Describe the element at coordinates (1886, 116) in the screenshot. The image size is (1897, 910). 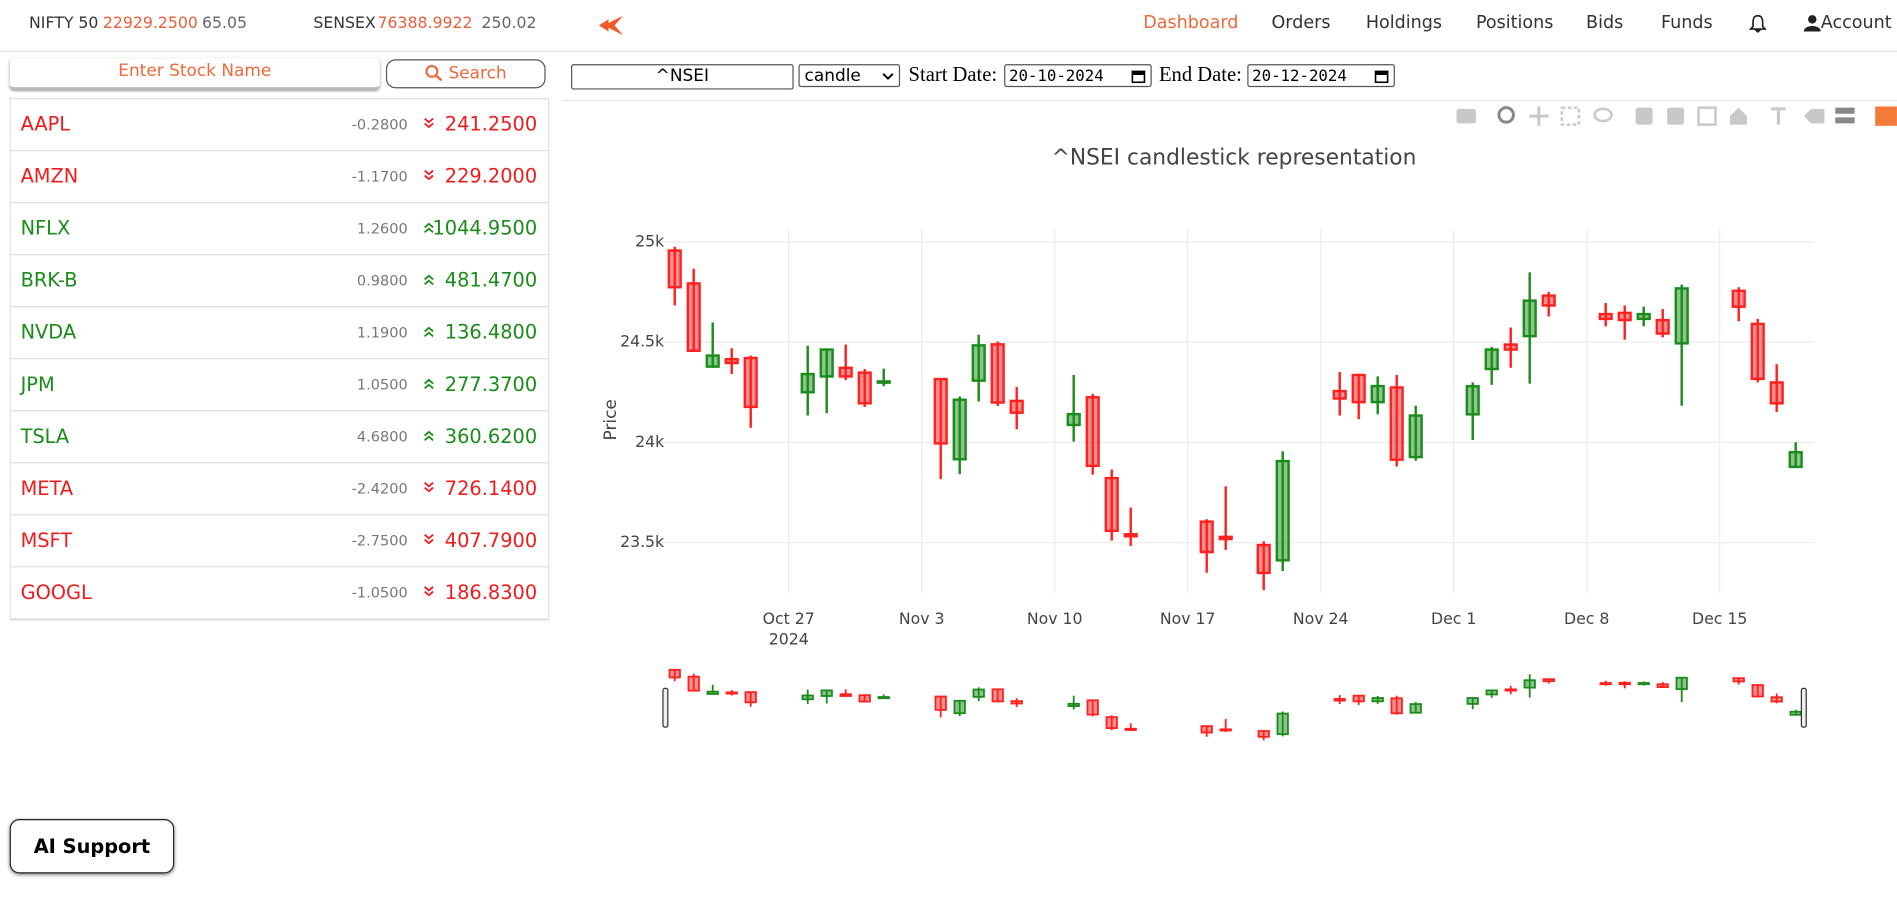
I see `plotly-logo` at that location.